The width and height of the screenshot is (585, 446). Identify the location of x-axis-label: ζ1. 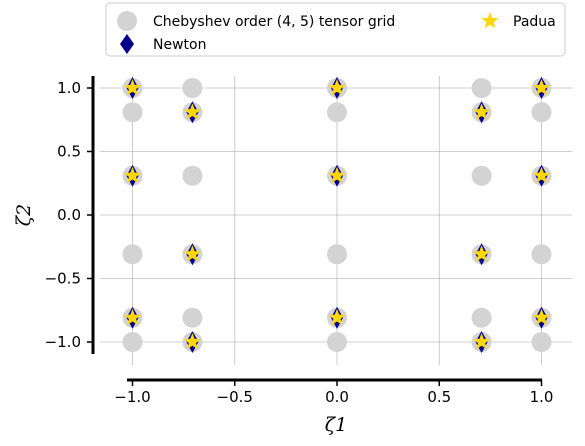
(336, 425).